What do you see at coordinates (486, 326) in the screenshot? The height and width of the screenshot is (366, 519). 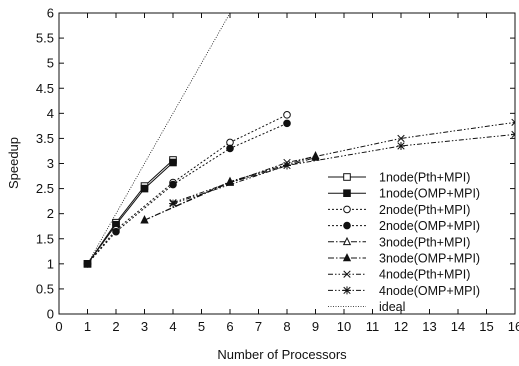 I see `x-tick-label: 15` at bounding box center [486, 326].